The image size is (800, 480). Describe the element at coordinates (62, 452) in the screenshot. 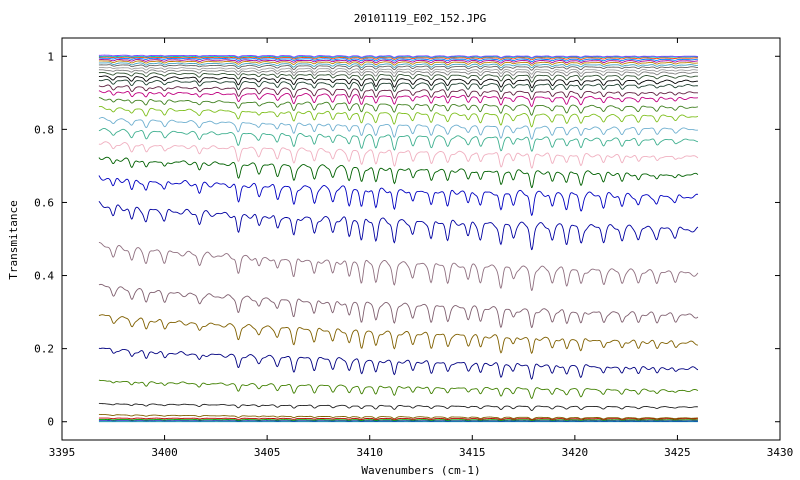

I see `x-tick-label: 3395` at that location.